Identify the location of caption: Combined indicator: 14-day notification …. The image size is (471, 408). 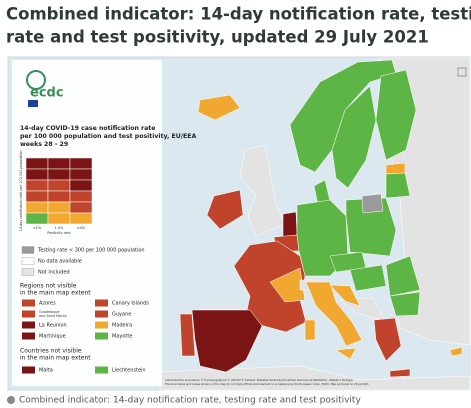
(190, 401).